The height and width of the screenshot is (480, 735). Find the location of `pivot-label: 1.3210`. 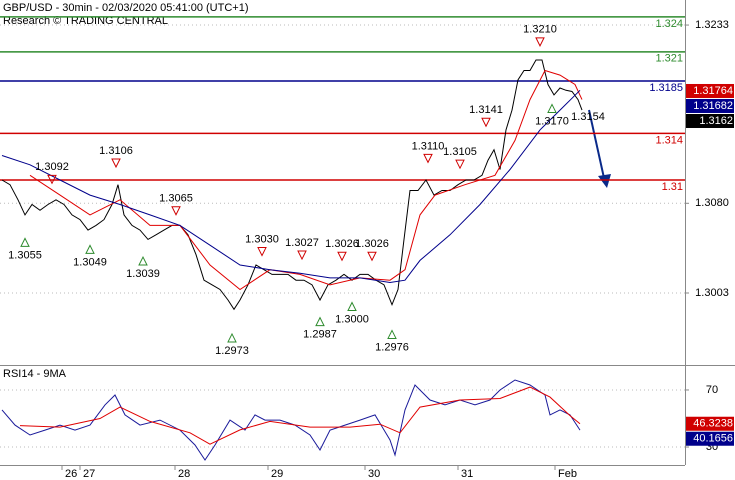

pivot-label: 1.3210 is located at coordinates (540, 30).